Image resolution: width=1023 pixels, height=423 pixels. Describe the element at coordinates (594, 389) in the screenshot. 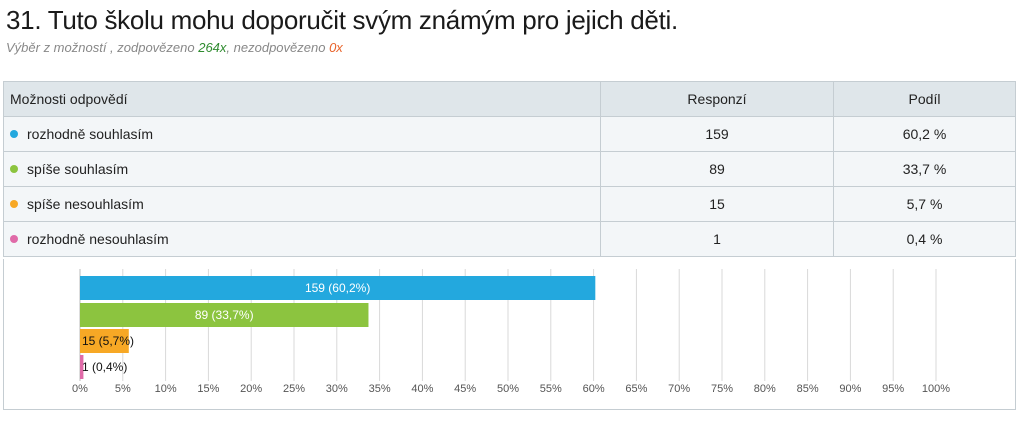

I see `x-tick-label: 60%` at that location.